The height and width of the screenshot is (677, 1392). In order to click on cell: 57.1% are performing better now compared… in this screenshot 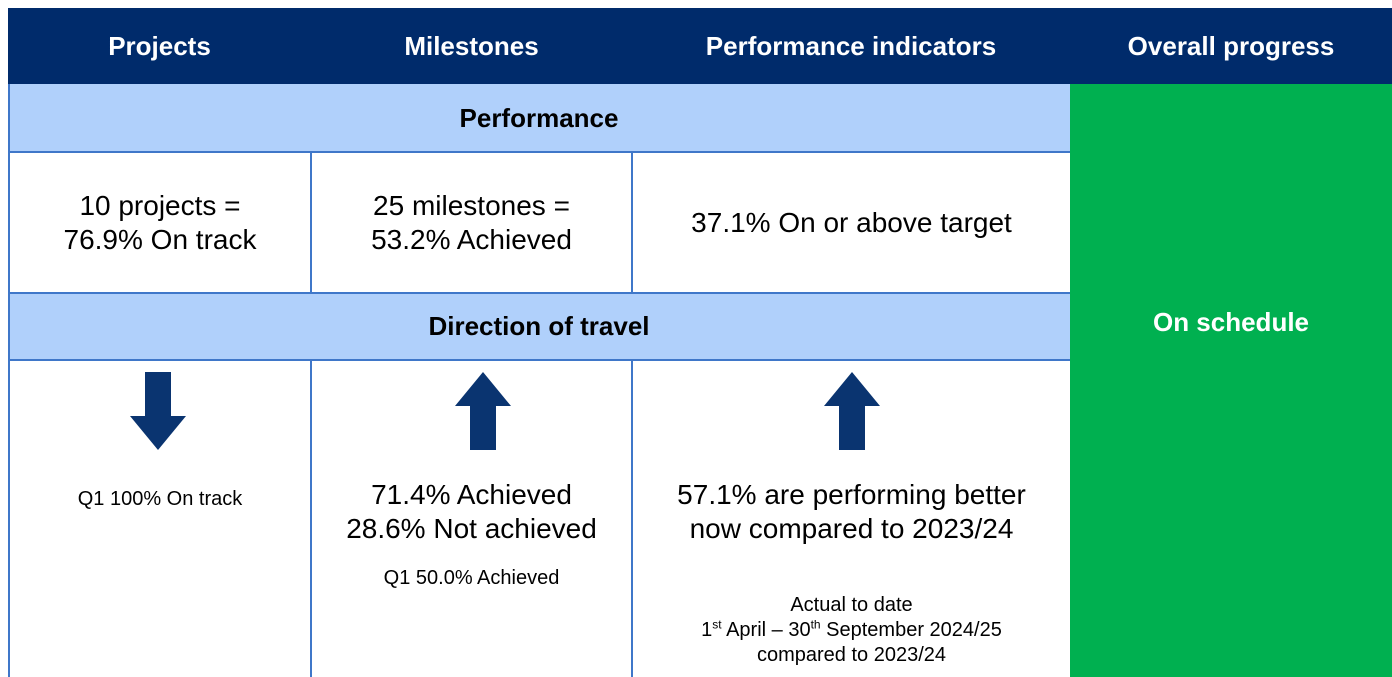, I will do `click(851, 512)`.